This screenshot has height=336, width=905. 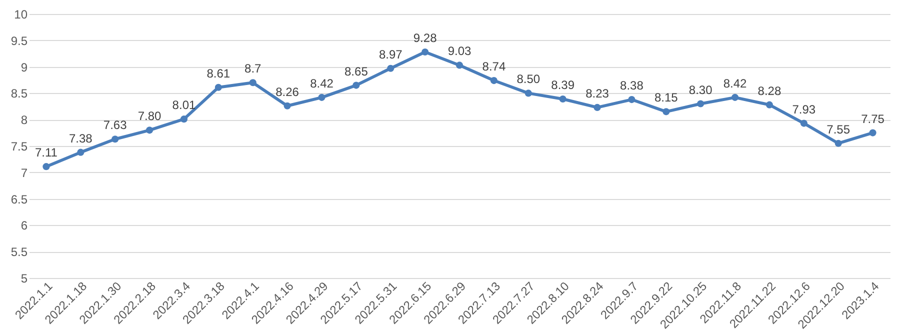 What do you see at coordinates (19, 41) in the screenshot?
I see `y-tick-label: 9.5` at bounding box center [19, 41].